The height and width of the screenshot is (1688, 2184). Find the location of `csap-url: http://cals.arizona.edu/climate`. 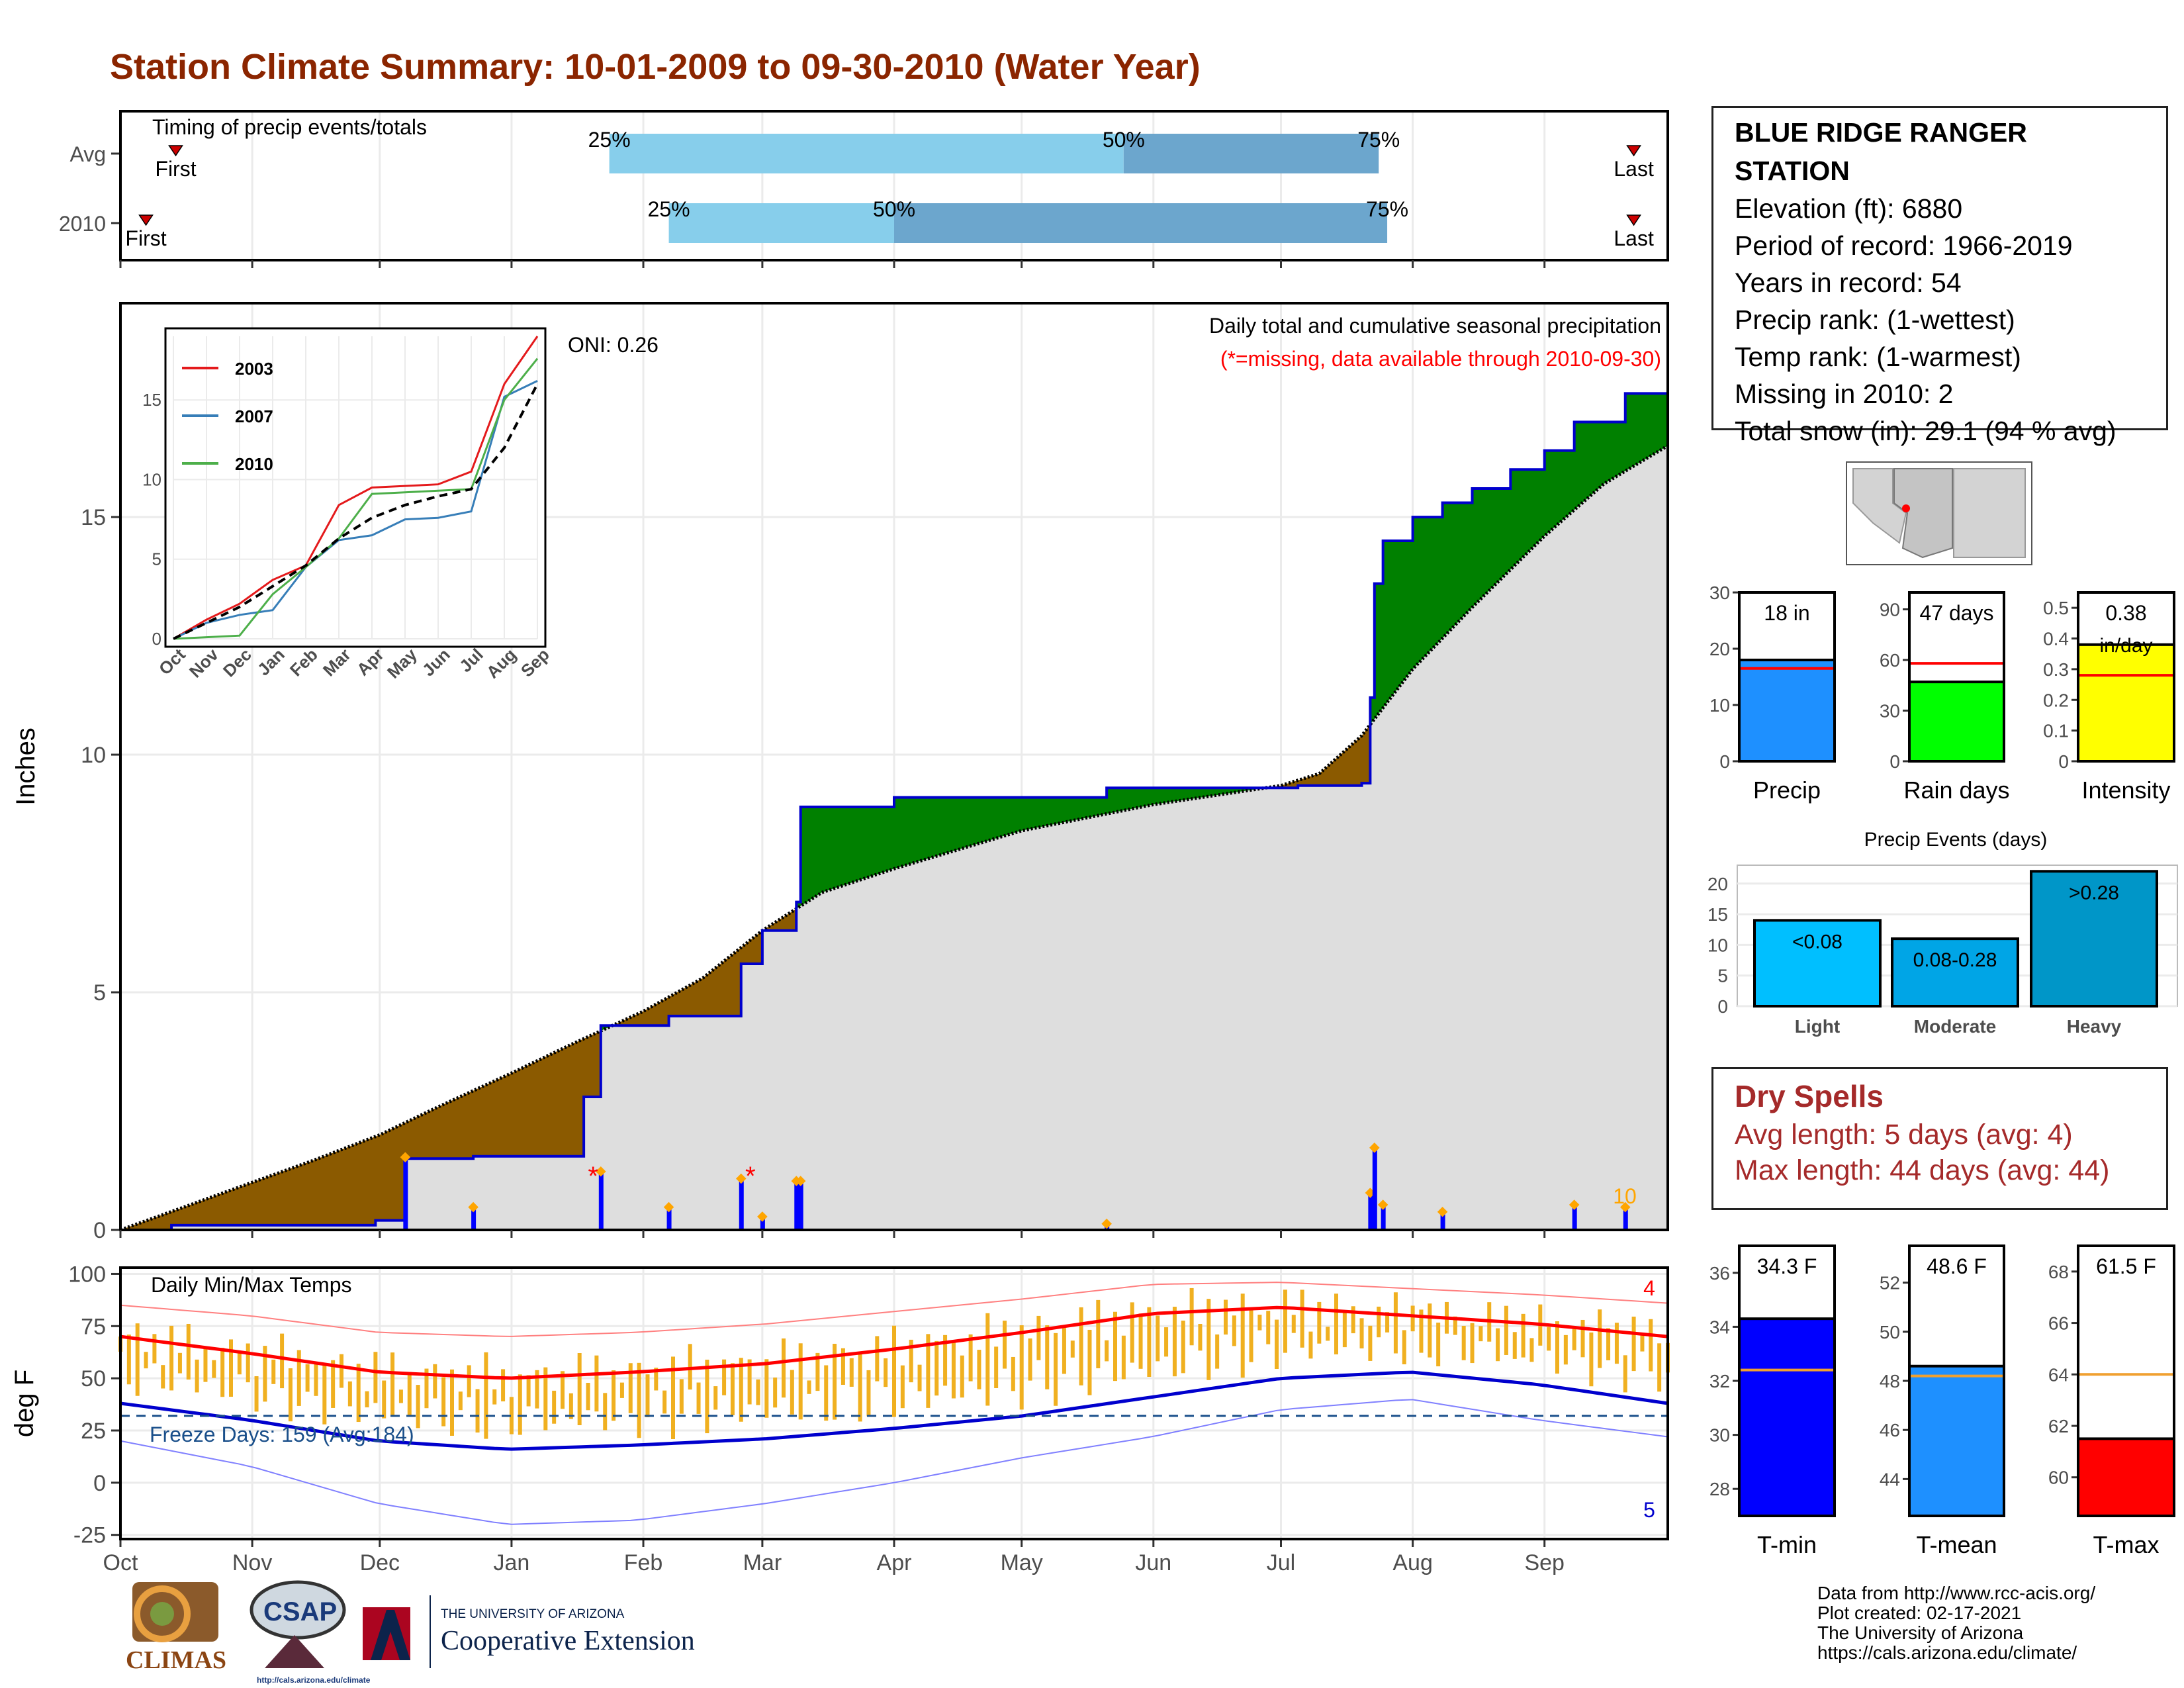

csap-url: http://cals.arizona.edu/climate is located at coordinates (314, 1680).